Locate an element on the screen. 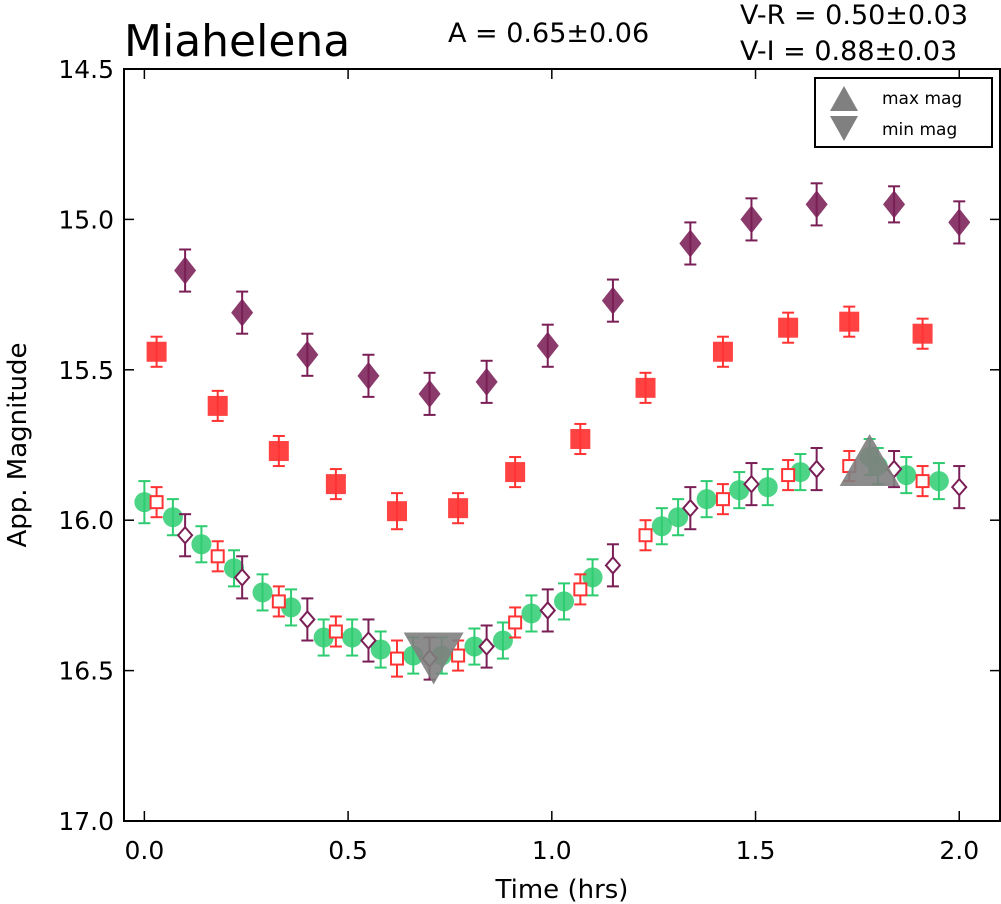  y-axis-label: App. Magnitude is located at coordinates (18, 444).